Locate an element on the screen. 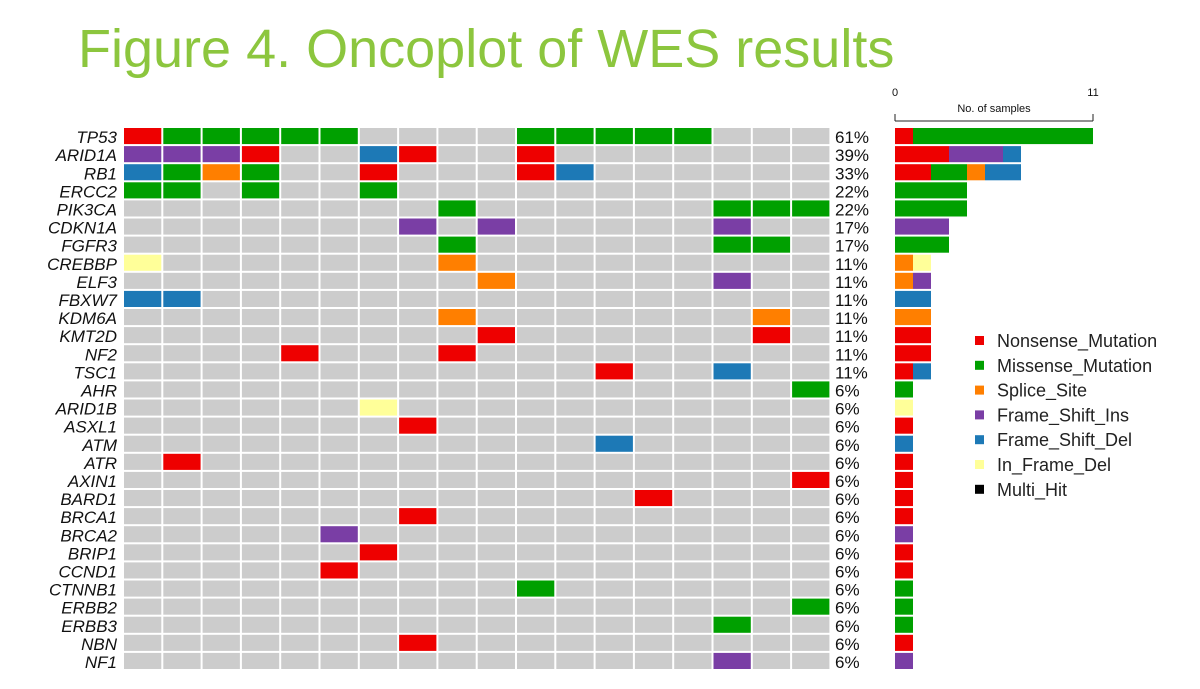  percent-label: 6% is located at coordinates (847, 409).